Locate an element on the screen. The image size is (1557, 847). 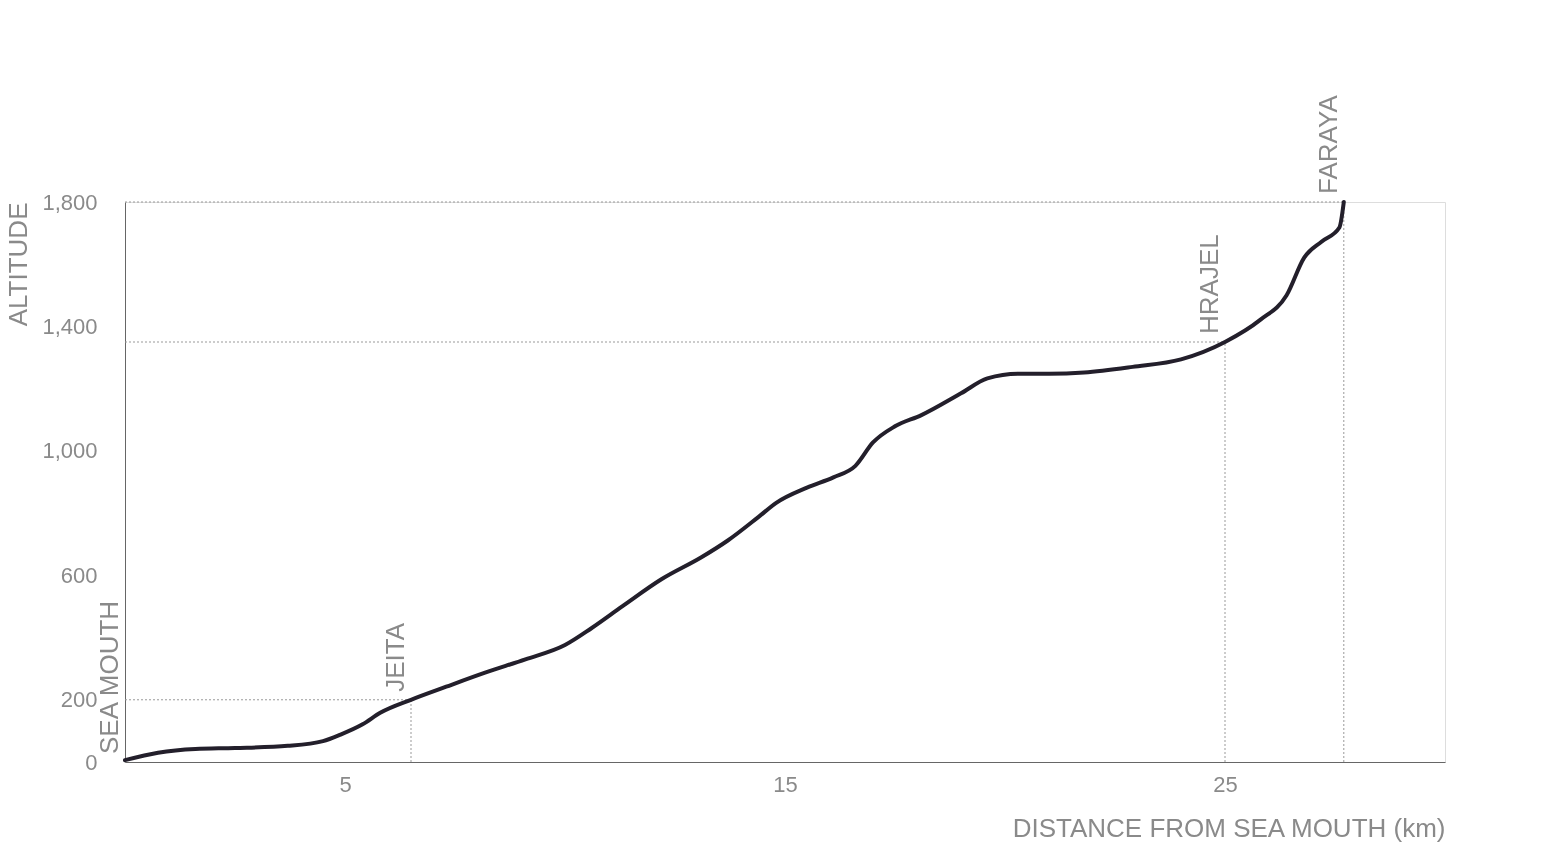
x-axis-title: DISTANCE FROM SEA MOUTH (km) is located at coordinates (1229, 827).